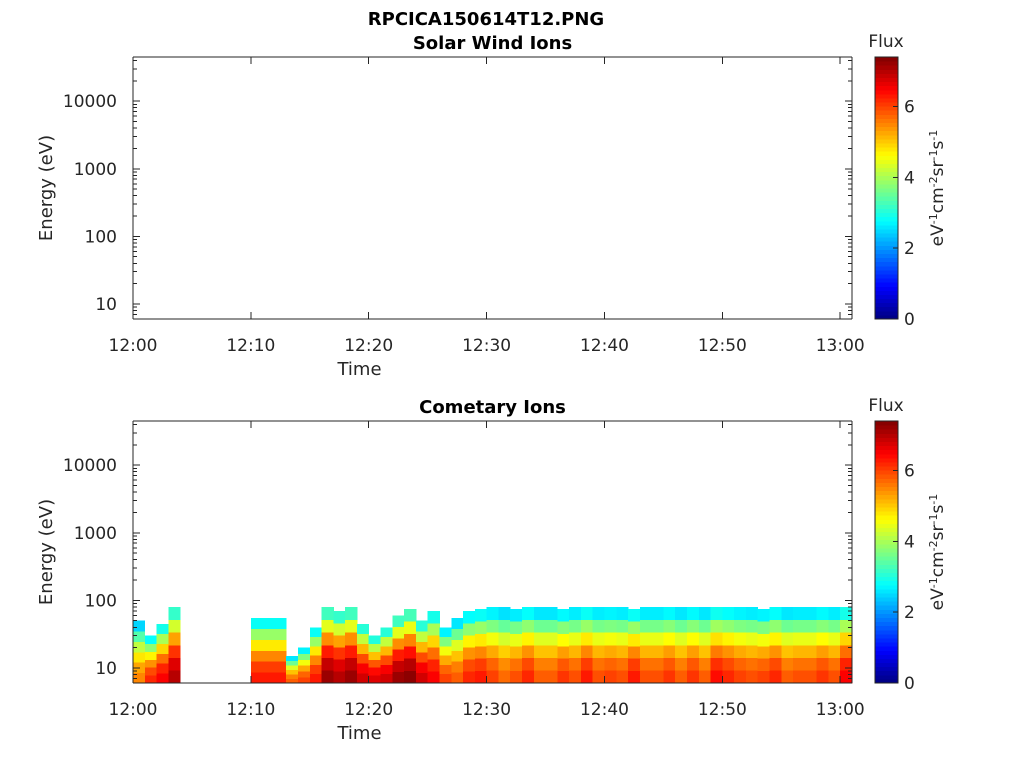 Image resolution: width=1024 pixels, height=768 pixels. Describe the element at coordinates (909, 178) in the screenshot. I see `colorbar-tick-label: 4` at that location.